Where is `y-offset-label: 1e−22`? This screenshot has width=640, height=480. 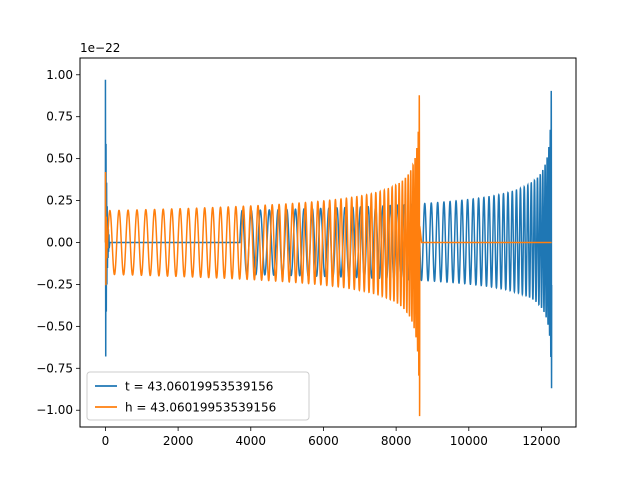
y-offset-label: 1e−22 is located at coordinates (100, 48).